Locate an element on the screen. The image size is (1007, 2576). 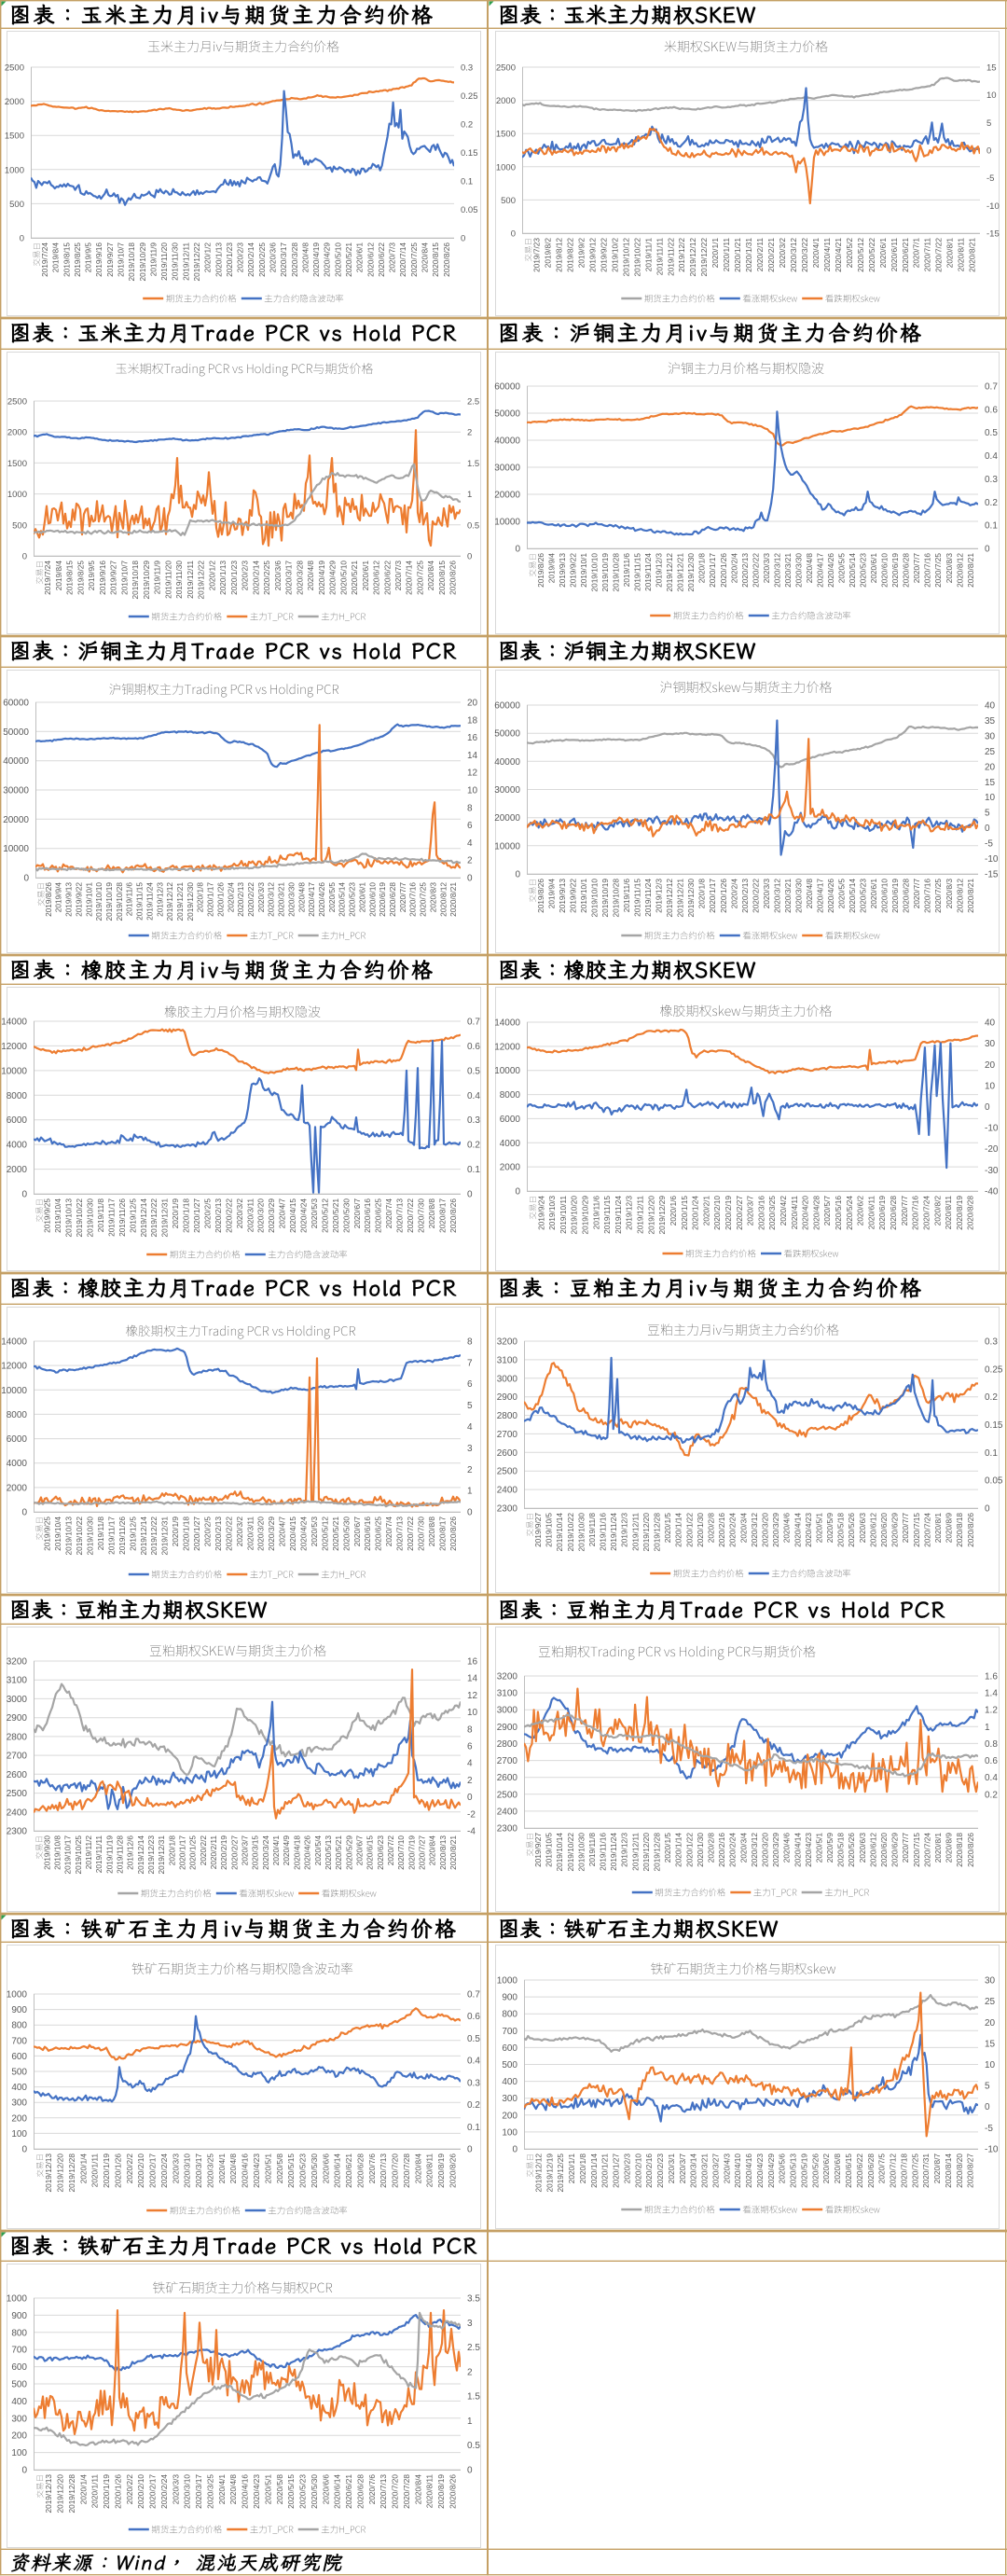
svg-text: 2020/6/19 is located at coordinates (895, 570).